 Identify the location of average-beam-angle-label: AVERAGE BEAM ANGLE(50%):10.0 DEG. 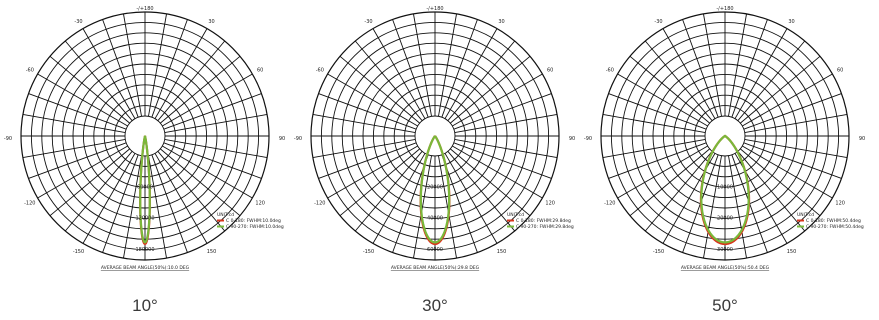
(145, 268).